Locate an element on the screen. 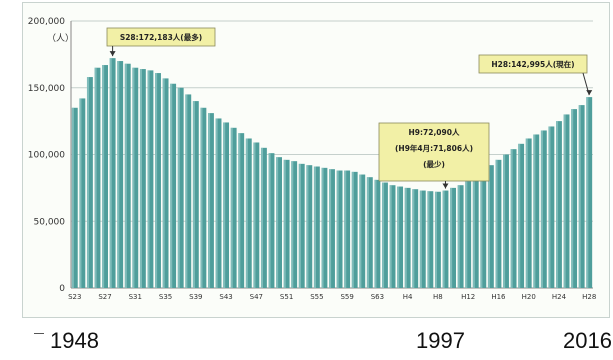 Image resolution: width=613 pixels, height=360 pixels. x-tick-label: S43 is located at coordinates (225, 297).